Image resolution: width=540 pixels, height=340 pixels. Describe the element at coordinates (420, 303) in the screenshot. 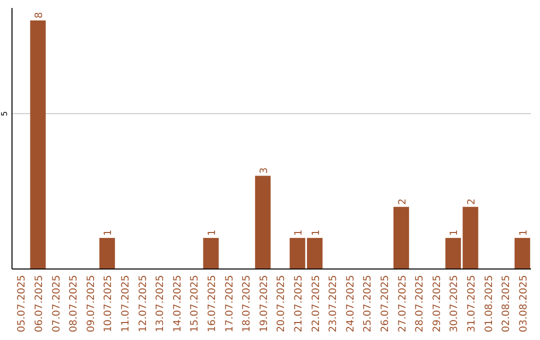

I see `x-tick-label: 28.07.2025` at that location.